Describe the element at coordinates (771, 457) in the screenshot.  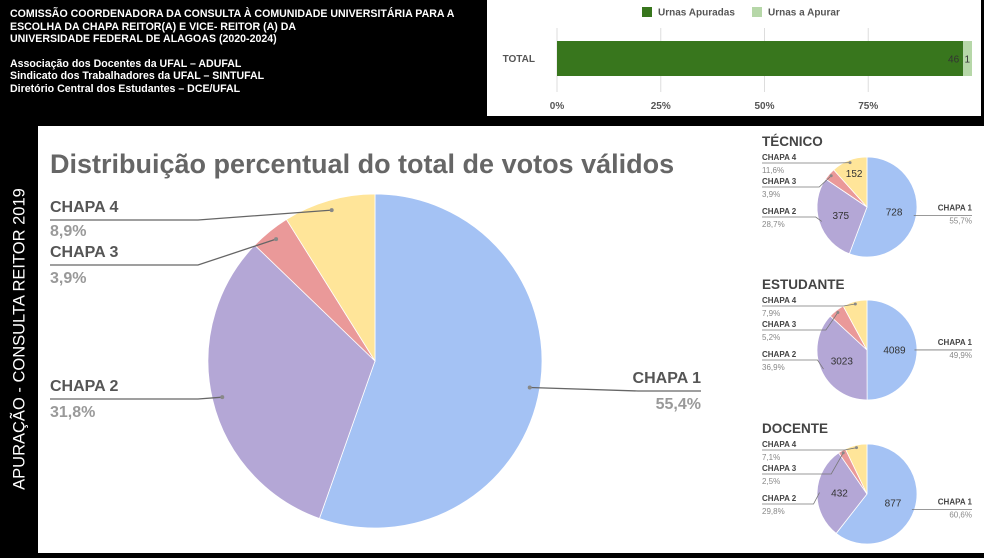
I see `slice-percent: 7,1%` at that location.